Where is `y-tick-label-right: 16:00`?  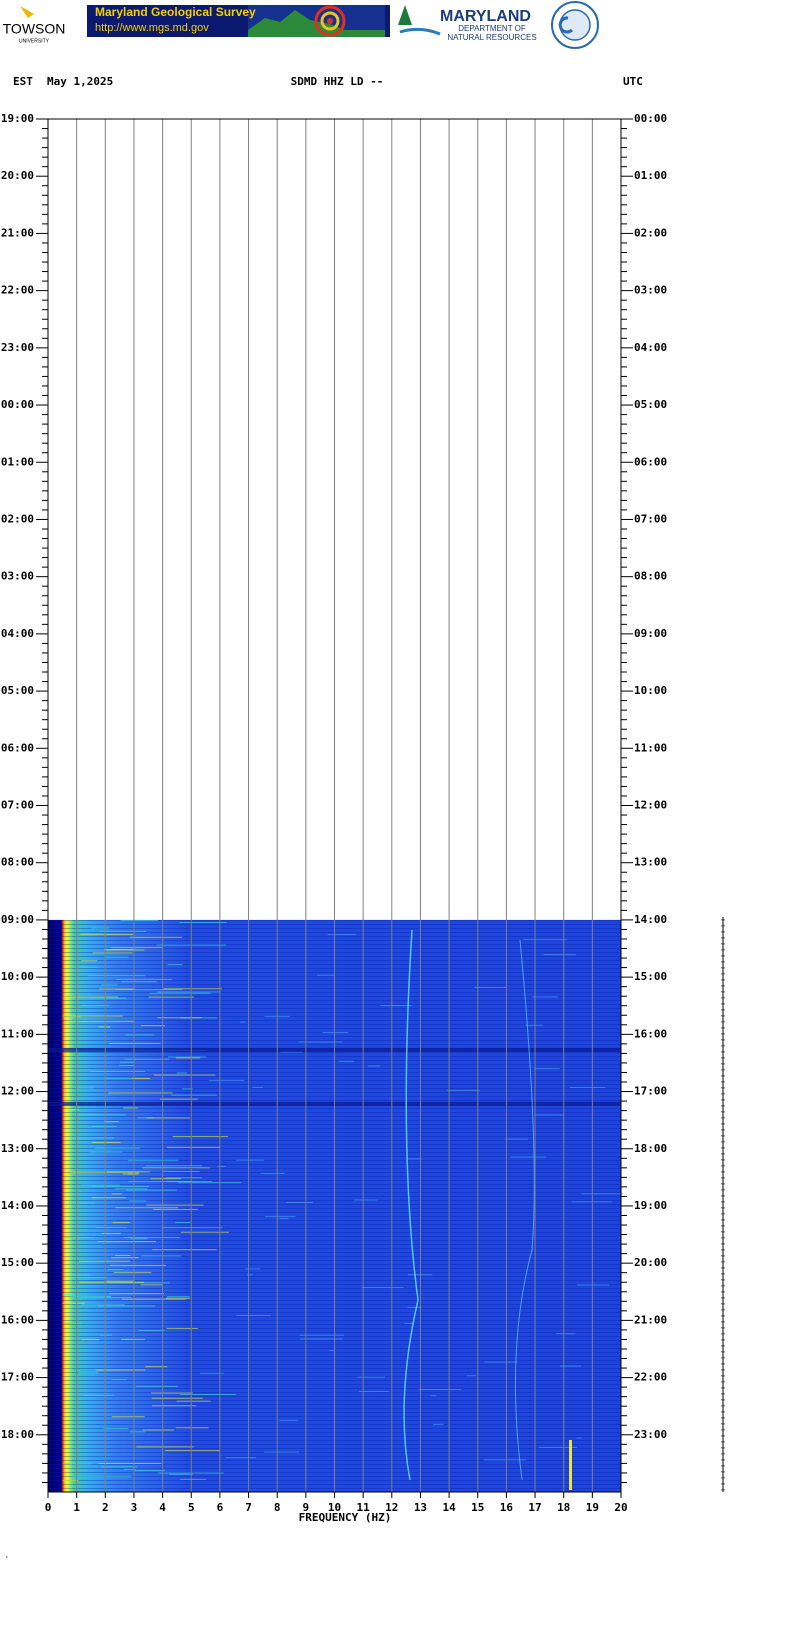
y-tick-label-right: 16:00 is located at coordinates (650, 1033).